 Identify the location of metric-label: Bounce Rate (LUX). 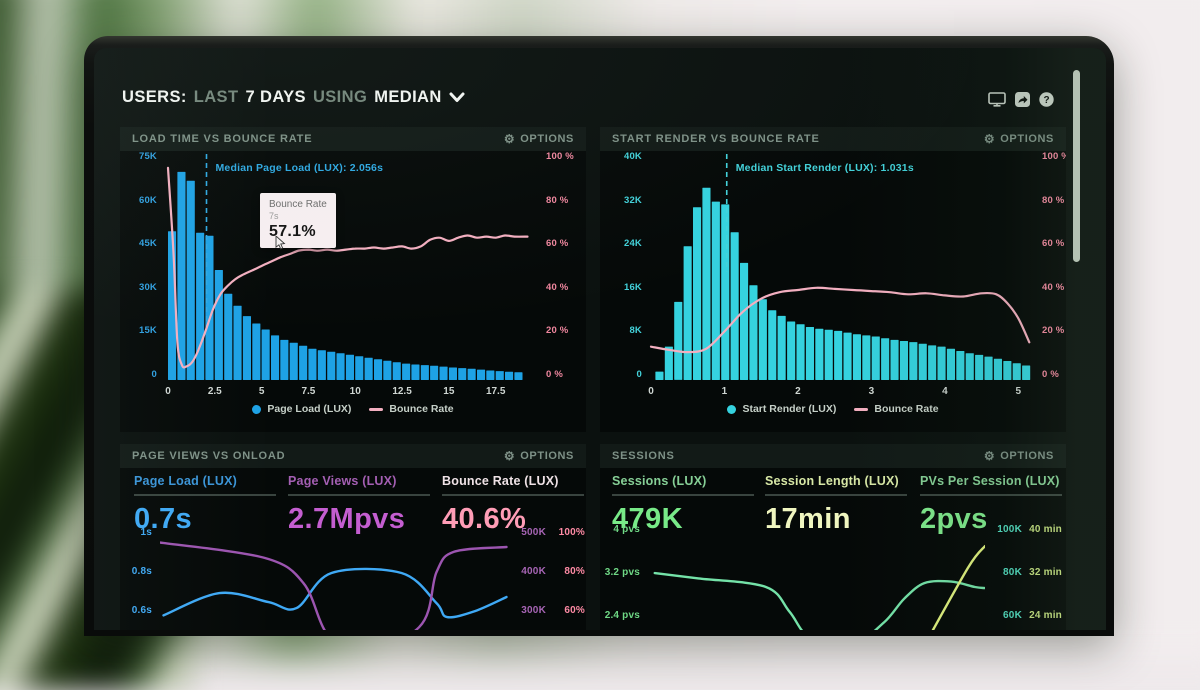
(500, 481).